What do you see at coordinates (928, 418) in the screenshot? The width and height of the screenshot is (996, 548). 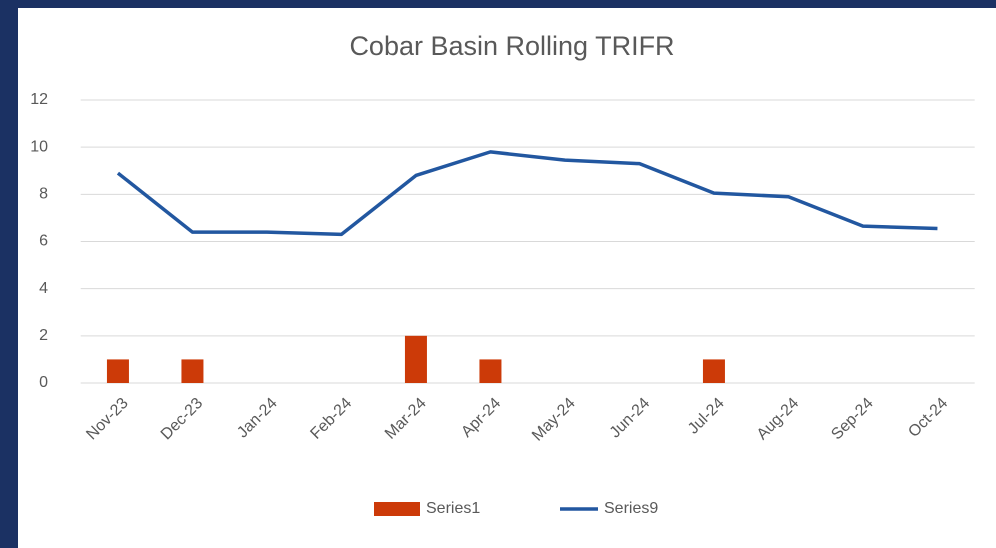 I see `x-tick-label: Oct-24` at bounding box center [928, 418].